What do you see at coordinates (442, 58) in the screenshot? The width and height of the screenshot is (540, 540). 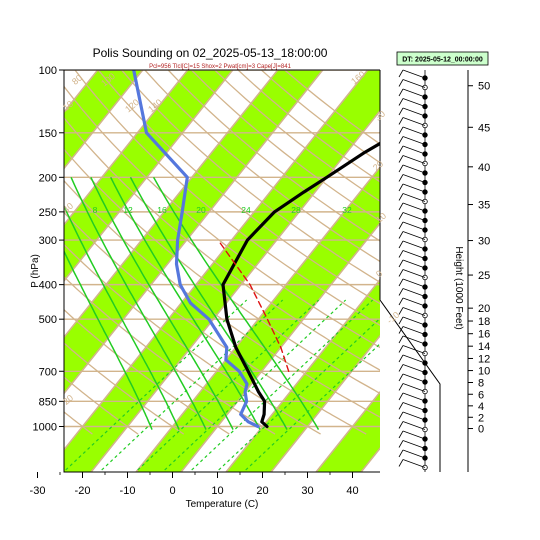 I see `date-badge: DT: 2025-05-12_00:00:00` at bounding box center [442, 58].